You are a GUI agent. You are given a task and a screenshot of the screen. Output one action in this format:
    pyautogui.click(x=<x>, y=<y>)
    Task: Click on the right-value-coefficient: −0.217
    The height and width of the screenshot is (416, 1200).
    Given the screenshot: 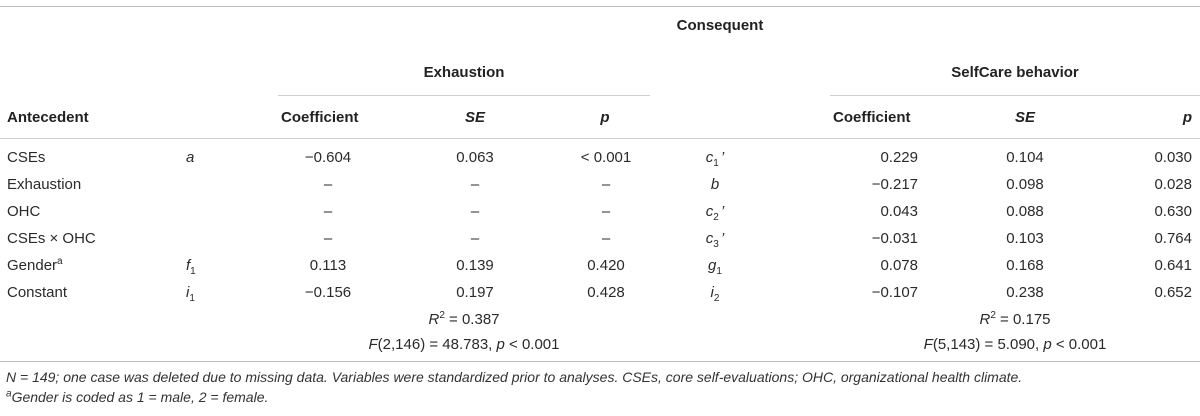 What is the action you would take?
    pyautogui.click(x=894, y=184)
    